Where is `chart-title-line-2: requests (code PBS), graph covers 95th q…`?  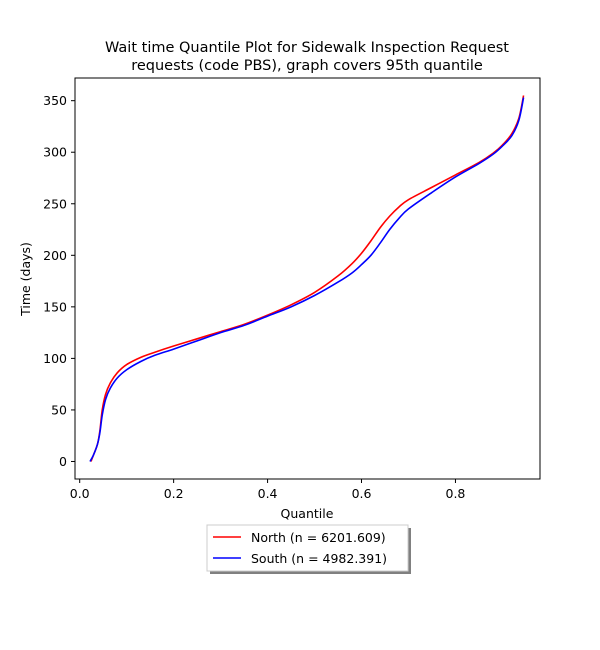
chart-title-line-2: requests (code PBS), graph covers 95th q… is located at coordinates (307, 66).